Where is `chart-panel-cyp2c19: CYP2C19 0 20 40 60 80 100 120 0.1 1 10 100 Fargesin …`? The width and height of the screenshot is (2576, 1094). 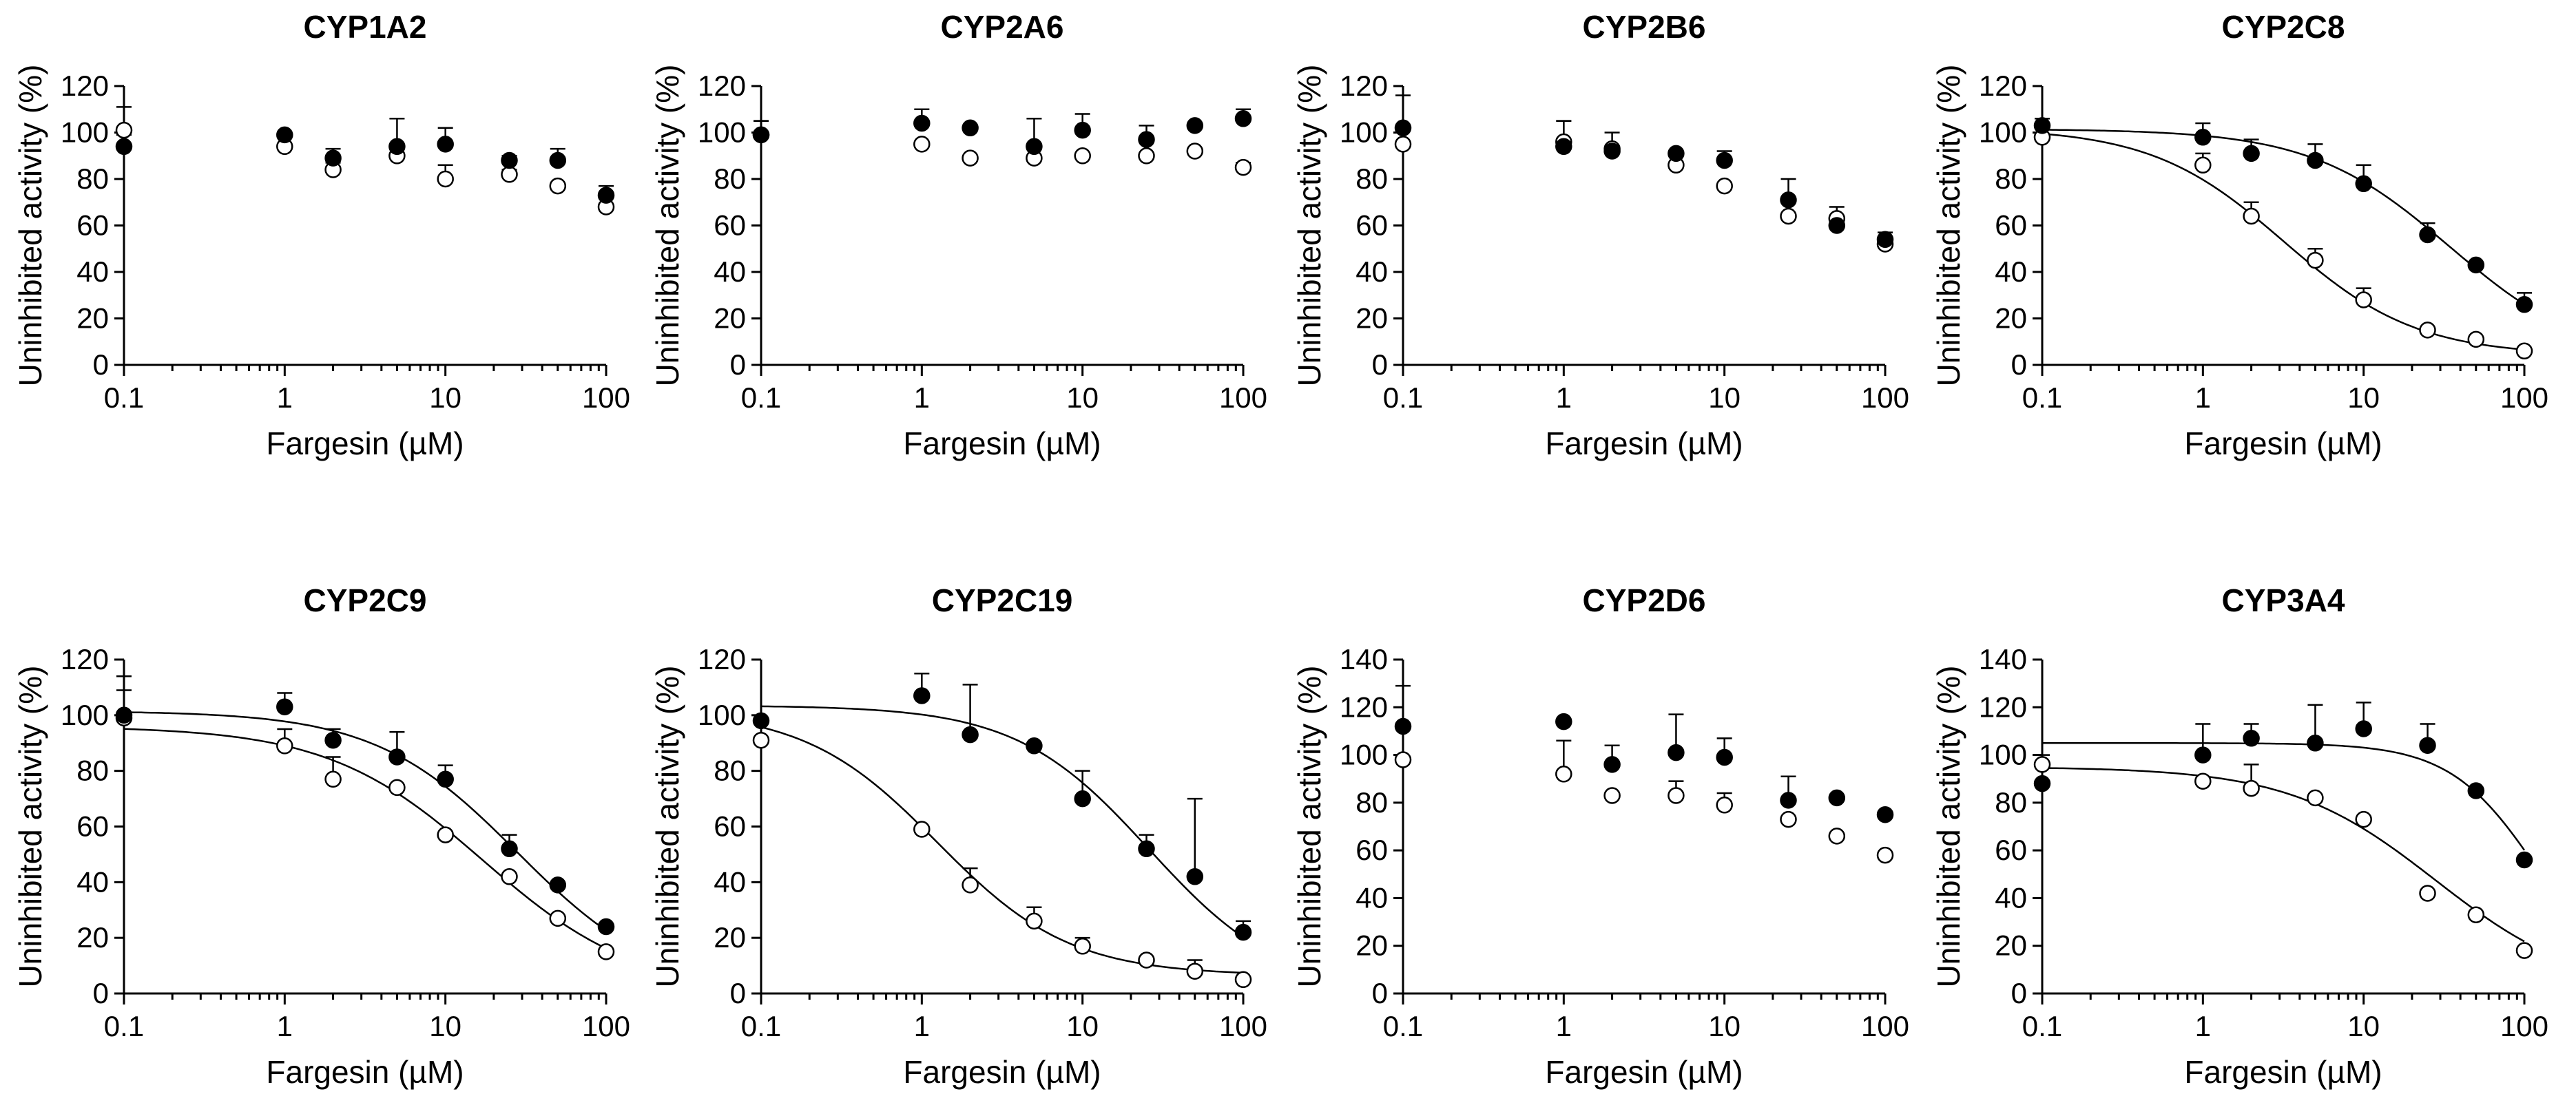
chart-panel-cyp2c19: CYP2C19 0 20 40 60 80 100 120 0.1 1 10 100 Fargesin … is located at coordinates (958, 836).